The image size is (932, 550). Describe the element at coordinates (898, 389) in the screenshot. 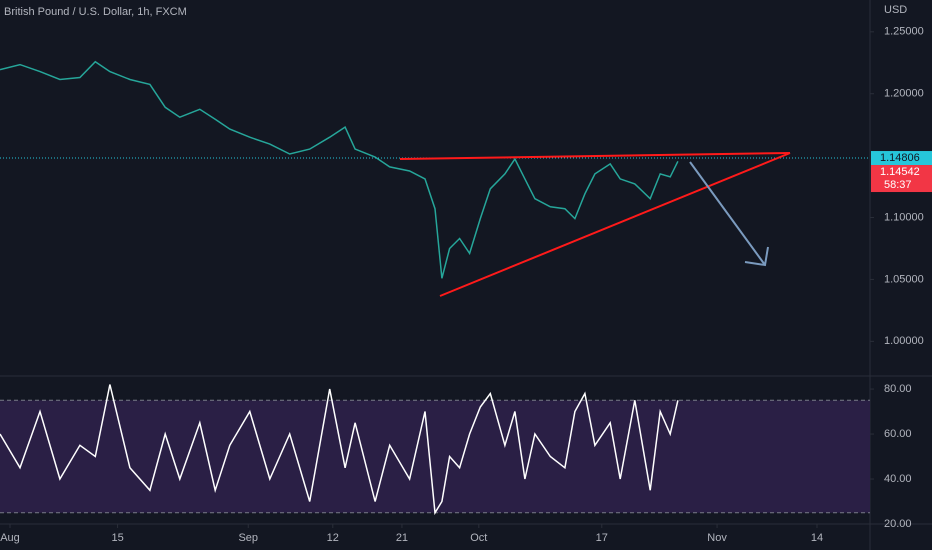

I see `y-tick-label: 80.00` at that location.